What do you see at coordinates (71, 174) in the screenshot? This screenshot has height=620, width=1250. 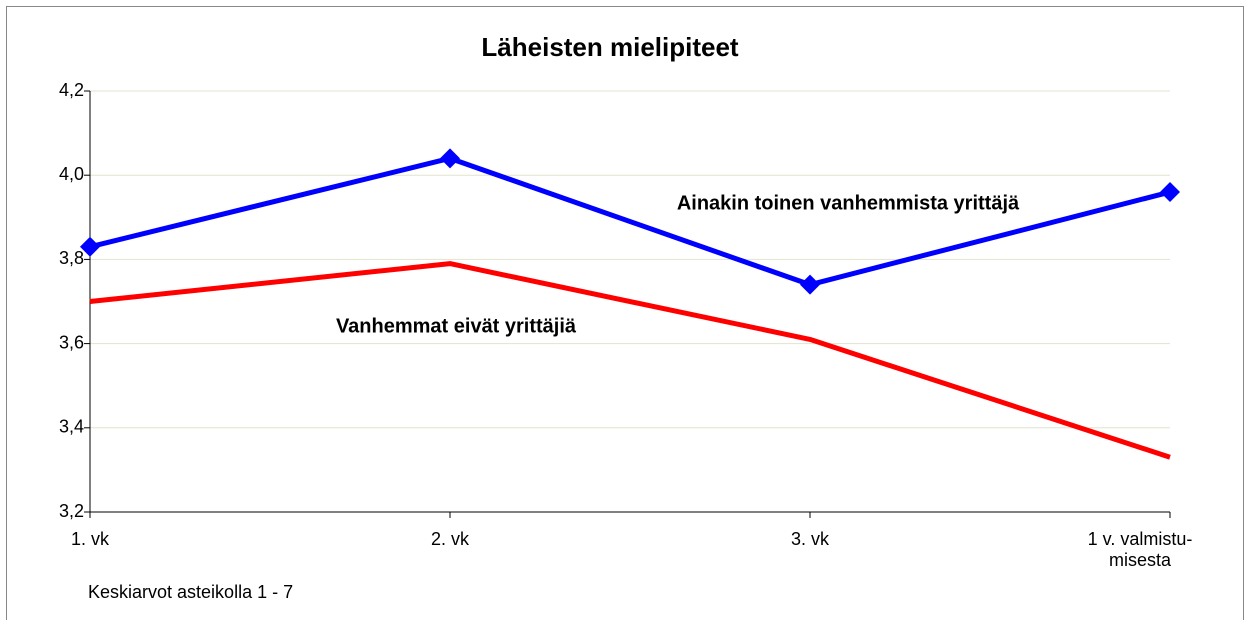 I see `y-tick-label: 4,0` at bounding box center [71, 174].